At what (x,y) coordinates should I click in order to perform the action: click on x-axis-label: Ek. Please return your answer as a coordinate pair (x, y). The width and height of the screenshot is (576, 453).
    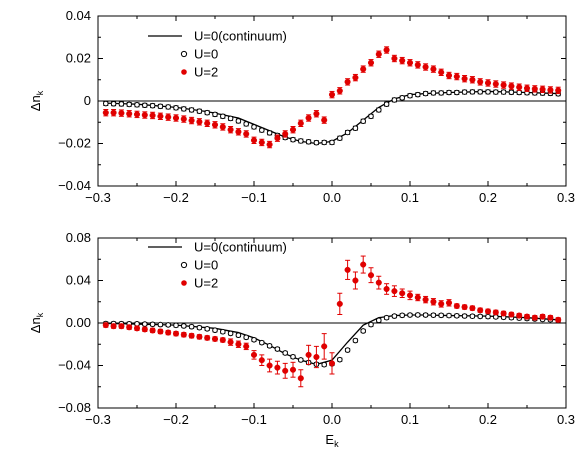
    Looking at the image, I should click on (332, 440).